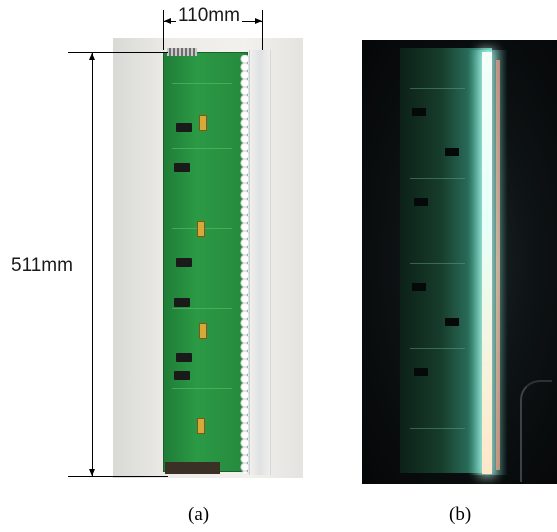 This screenshot has width=557, height=532. I want to click on acrylic-light-guide-a, so click(260, 262).